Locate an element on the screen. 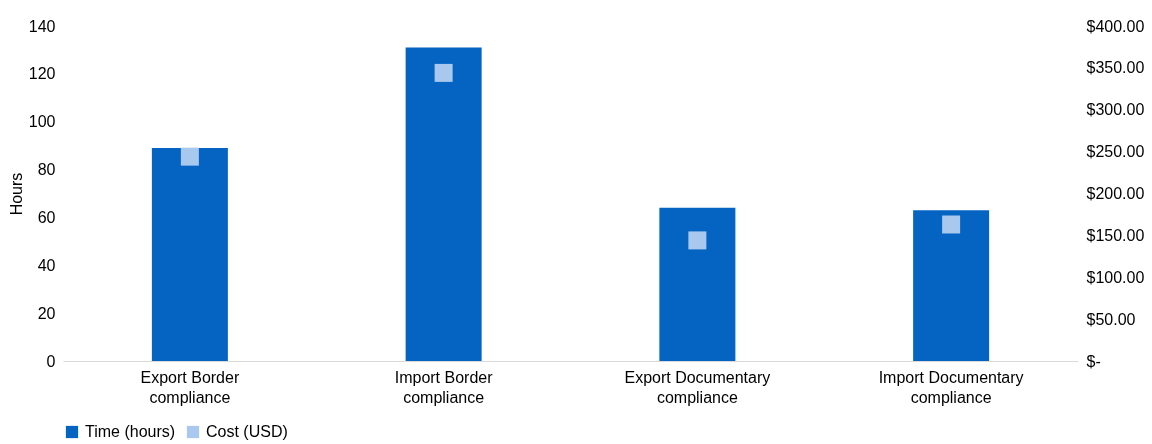  x-tick-label: Import Border compliance is located at coordinates (444, 387).